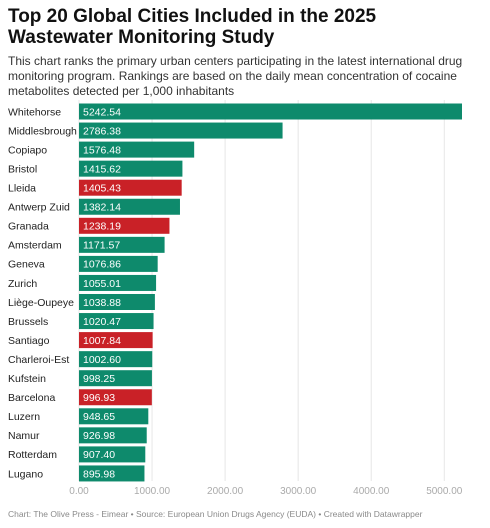 The height and width of the screenshot is (528, 490). What do you see at coordinates (99, 455) in the screenshot?
I see `bar-value-label: 907.40` at bounding box center [99, 455].